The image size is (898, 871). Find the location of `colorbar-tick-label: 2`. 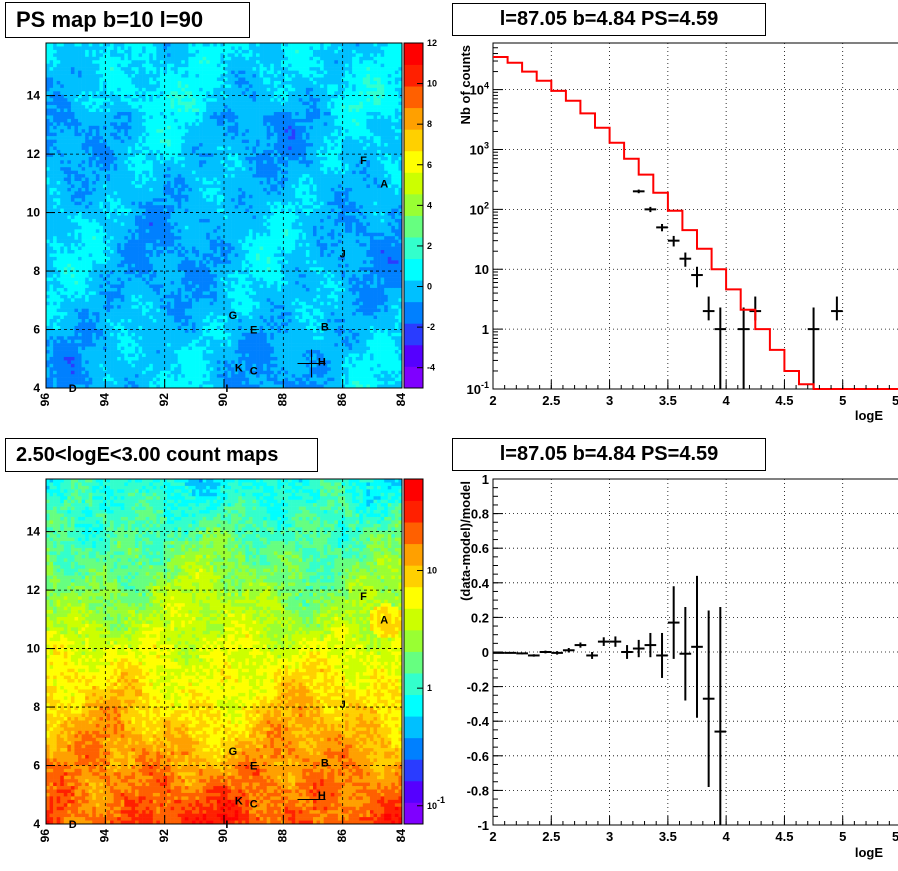

colorbar-tick-label: 2 is located at coordinates (429, 246).